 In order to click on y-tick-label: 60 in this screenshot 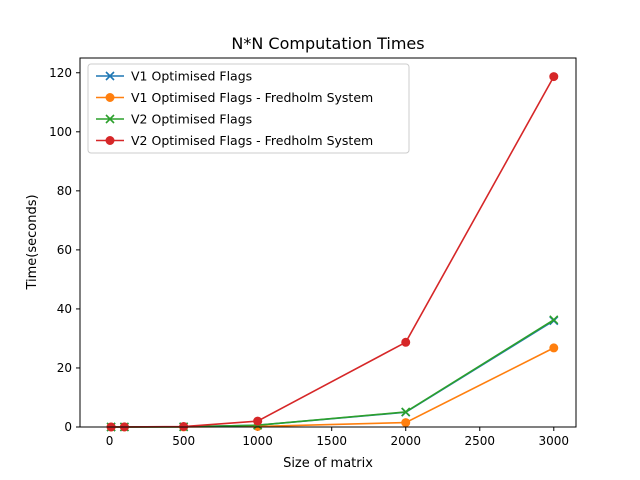, I will do `click(64, 250)`.